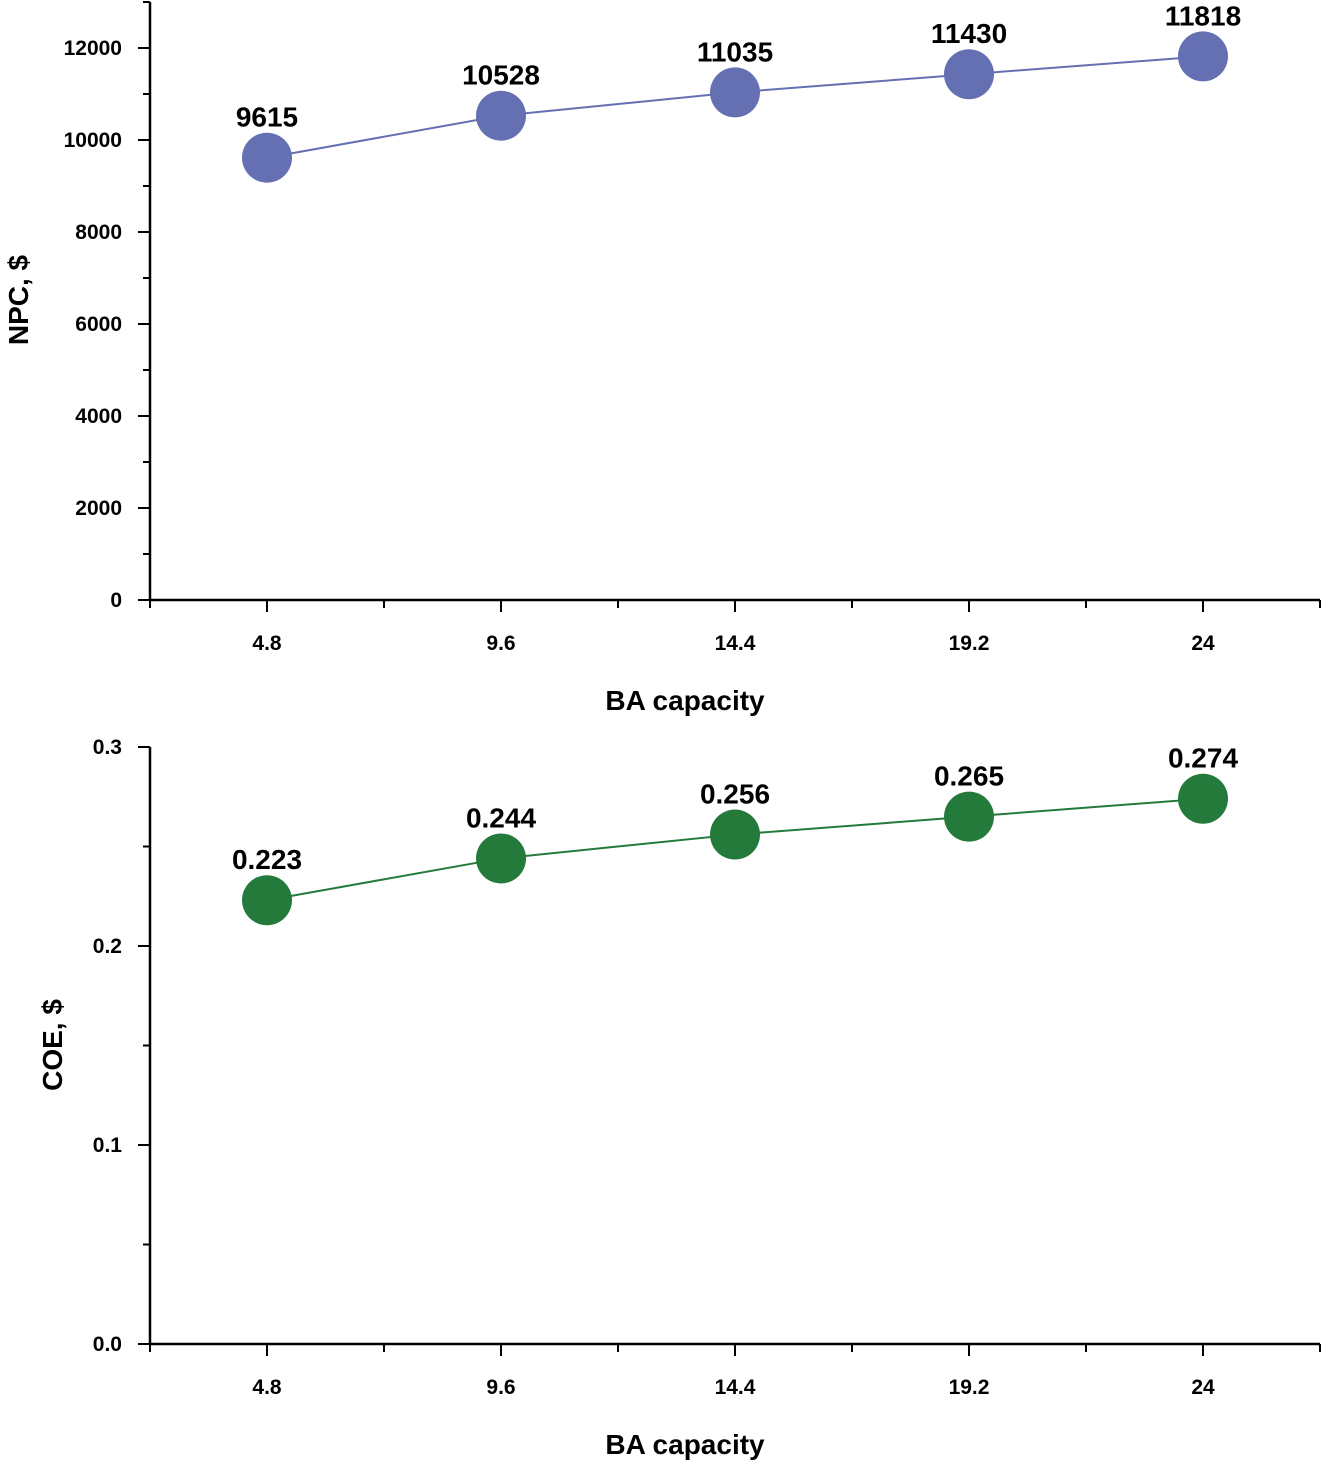 The height and width of the screenshot is (1467, 1323). I want to click on npc-x-tick-label: 9.6, so click(500, 643).